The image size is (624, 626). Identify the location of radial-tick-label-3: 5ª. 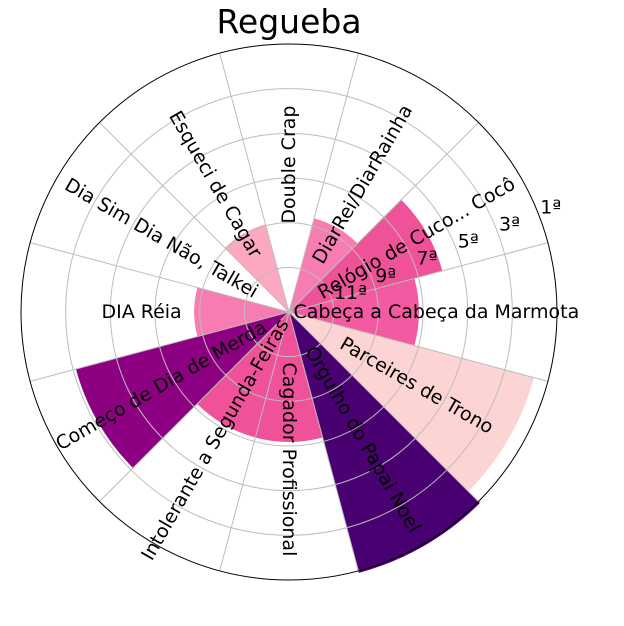
(468, 242).